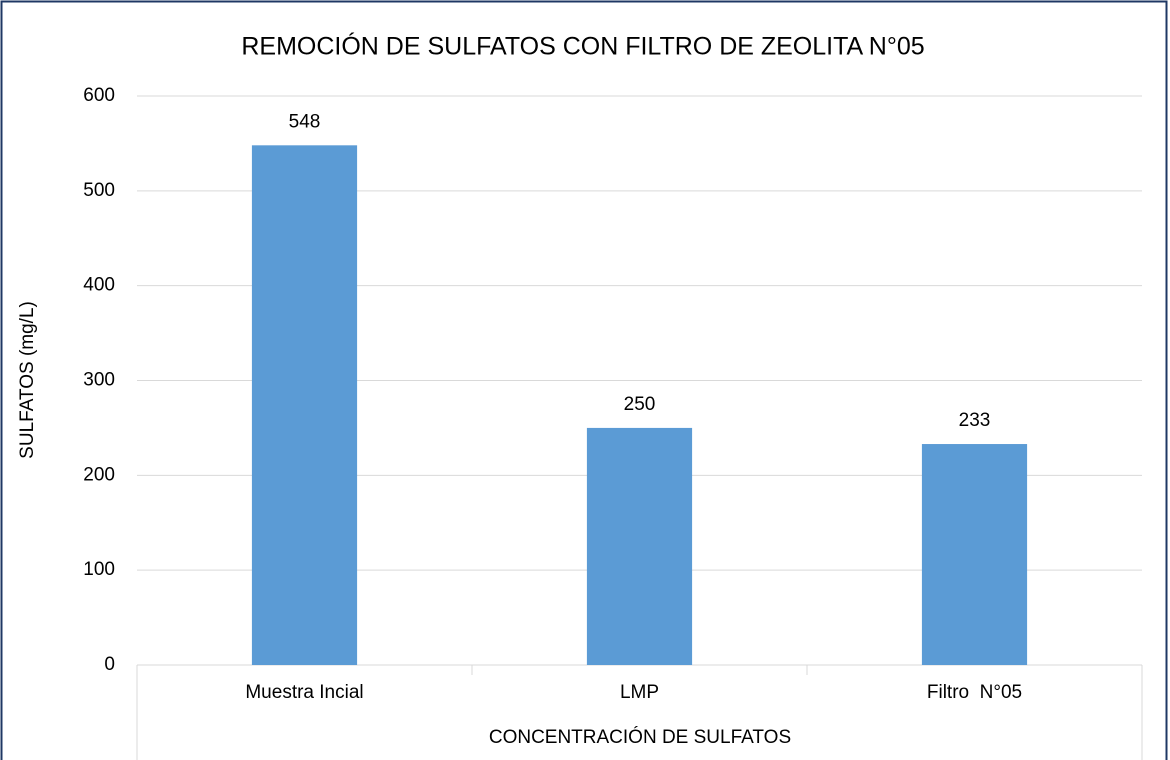  I want to click on x-axis-title: CONCENTRACIÓN DE SULFATOS, so click(640, 737).